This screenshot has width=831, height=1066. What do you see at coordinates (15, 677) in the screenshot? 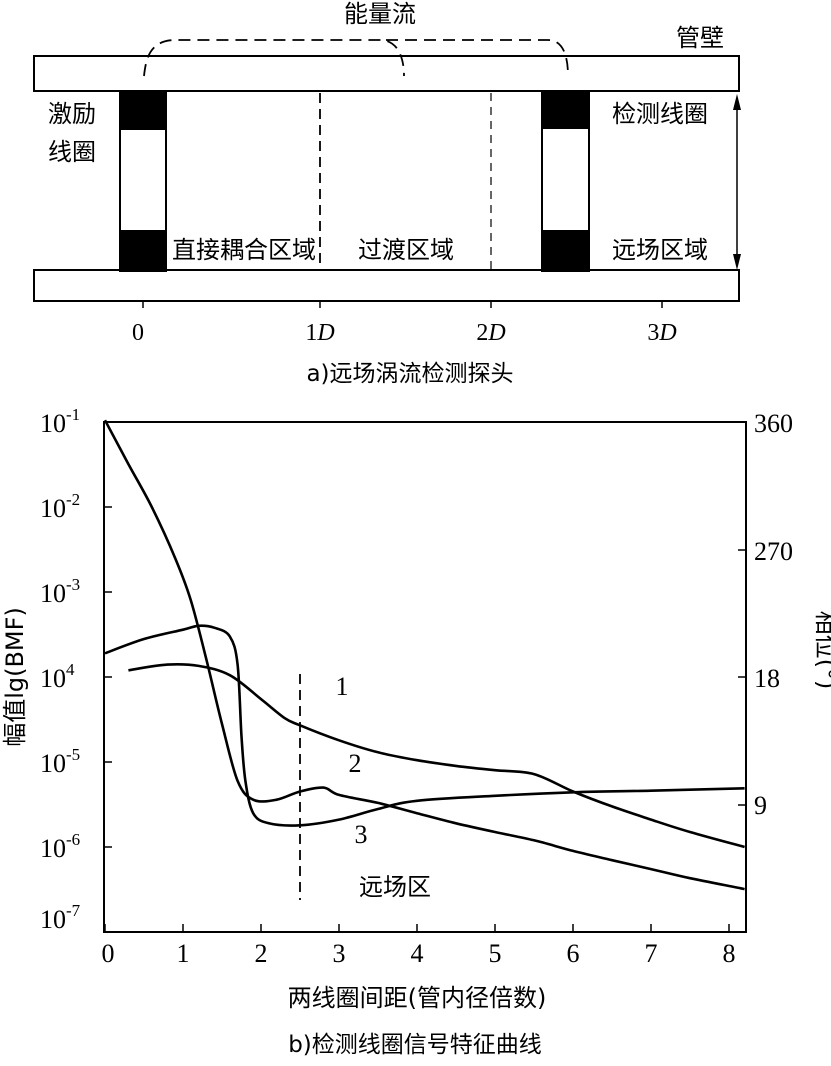
I see `y-axis-left-title: 幅值lg(BMF)` at bounding box center [15, 677].